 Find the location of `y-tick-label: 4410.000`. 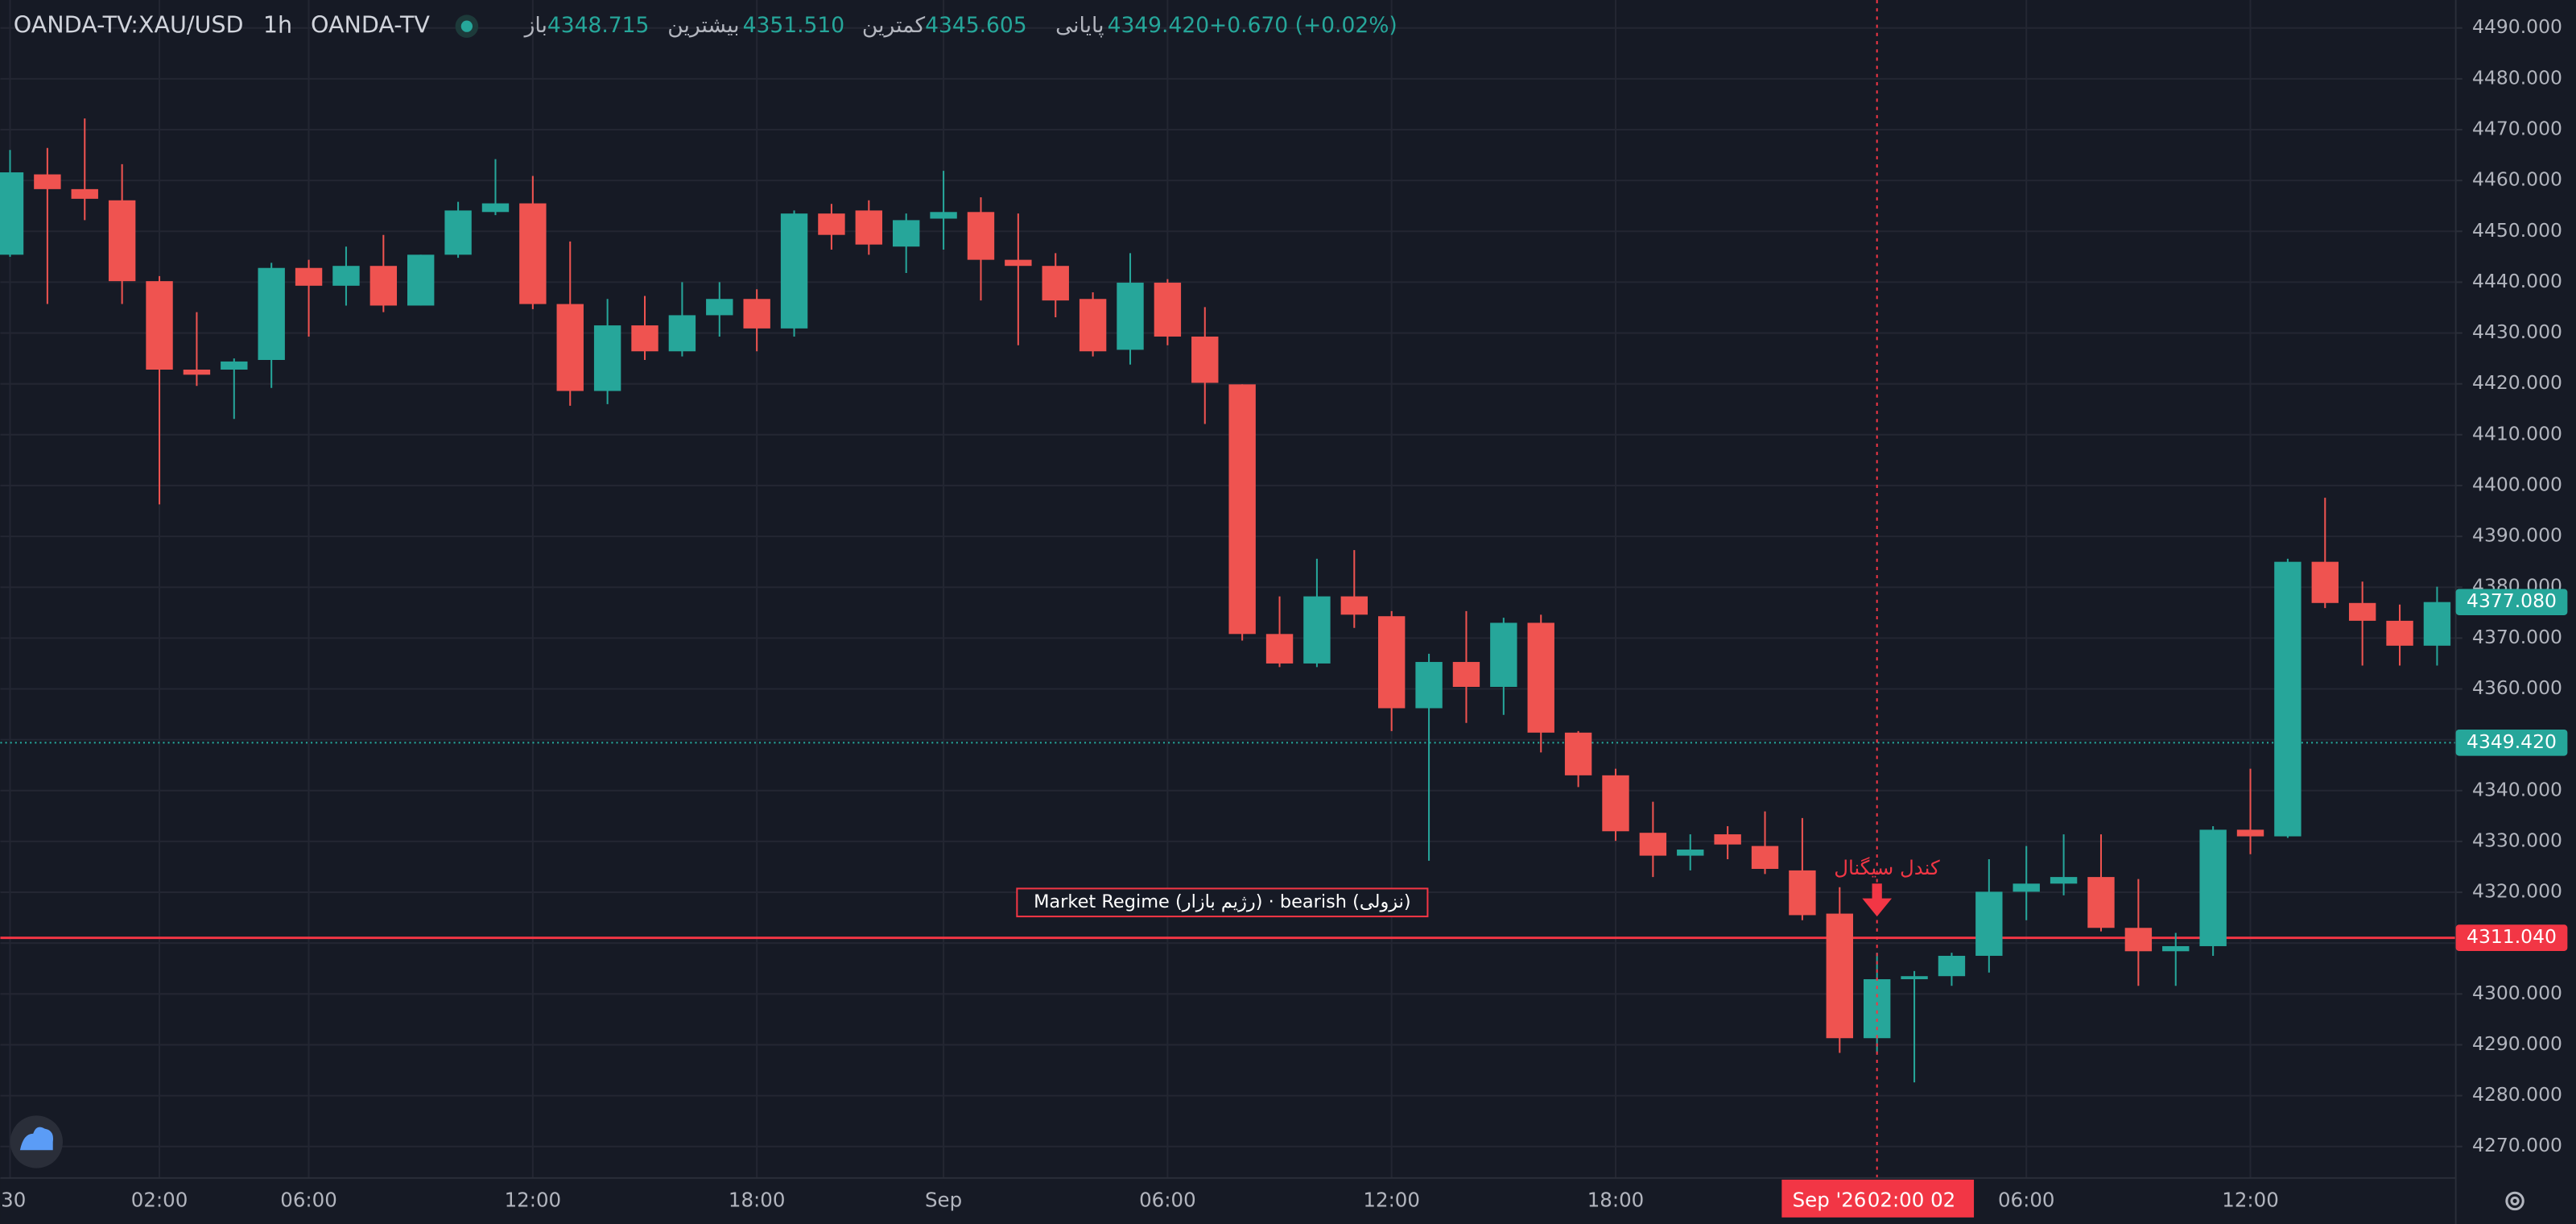

y-tick-label: 4410.000 is located at coordinates (2517, 433).